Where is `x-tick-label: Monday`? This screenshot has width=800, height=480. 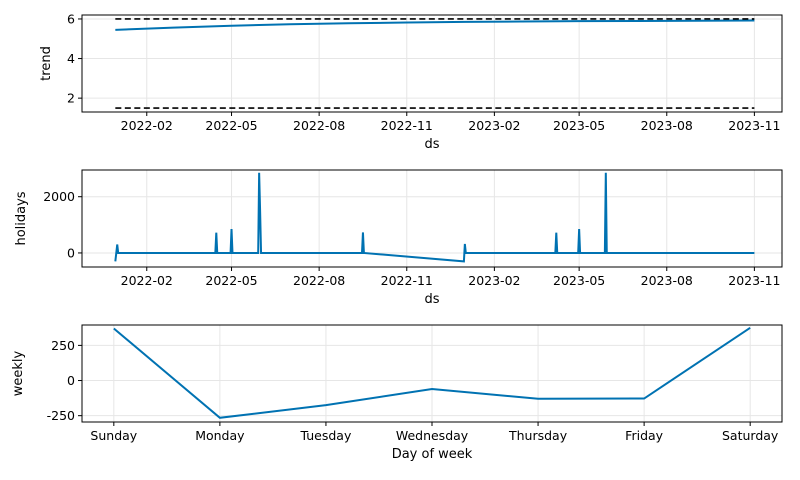 x-tick-label: Monday is located at coordinates (220, 435).